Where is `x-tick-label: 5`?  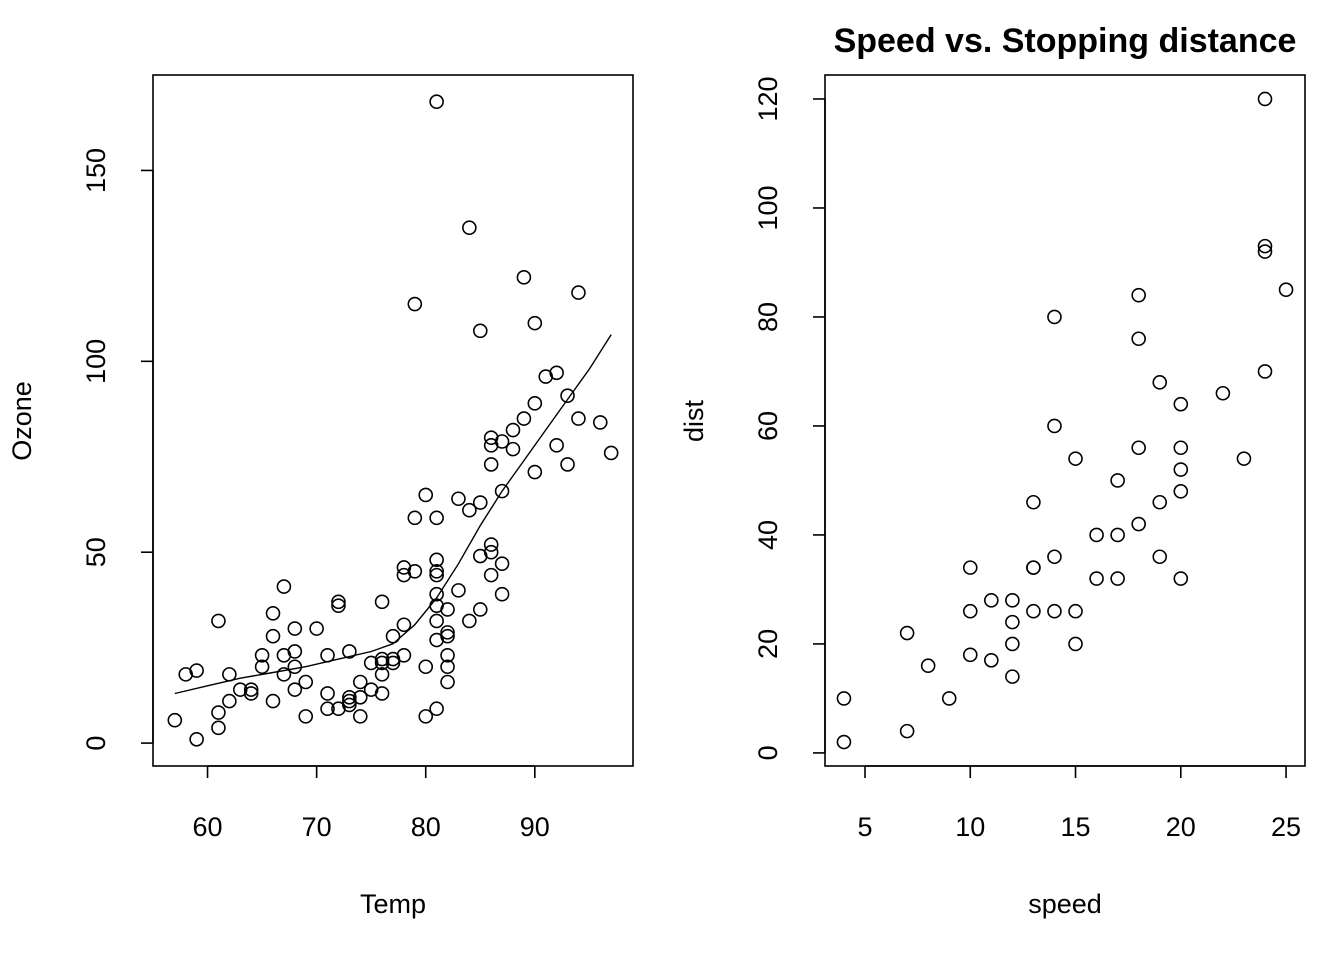 x-tick-label: 5 is located at coordinates (864, 827).